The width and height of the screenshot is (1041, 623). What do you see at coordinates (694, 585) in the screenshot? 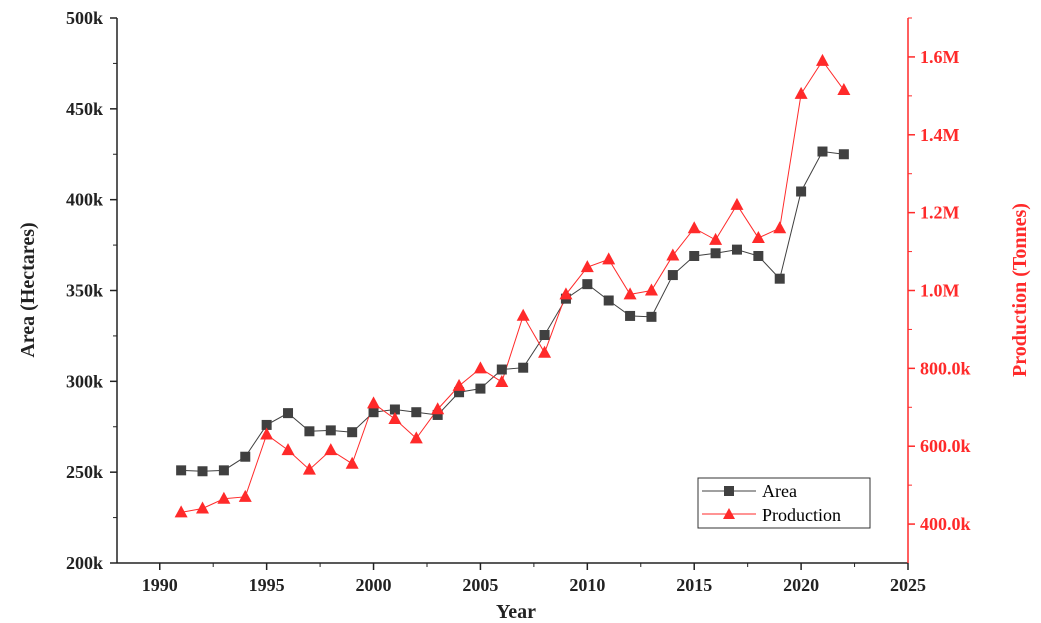
I see `x-tick-label: 2015` at bounding box center [694, 585].